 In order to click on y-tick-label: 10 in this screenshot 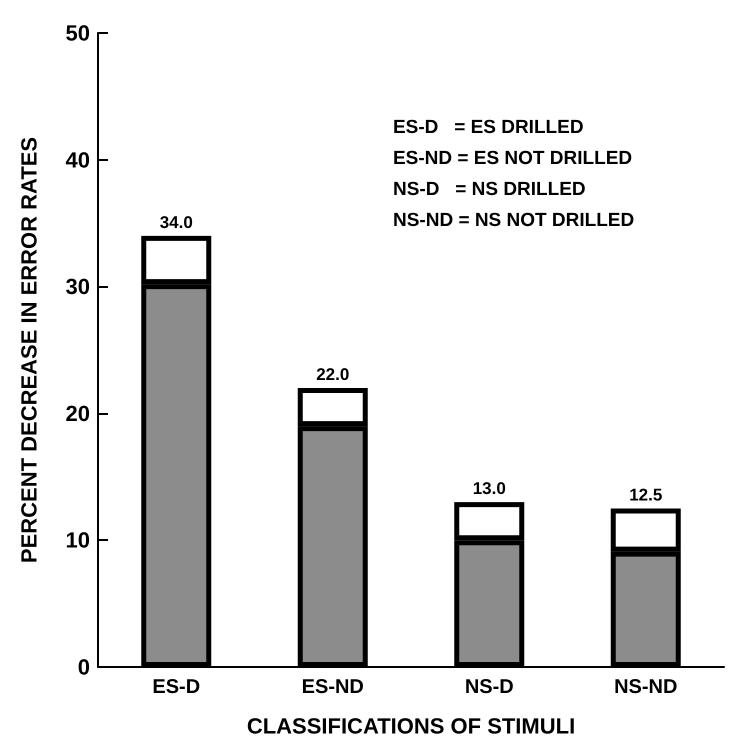, I will do `click(78, 540)`.